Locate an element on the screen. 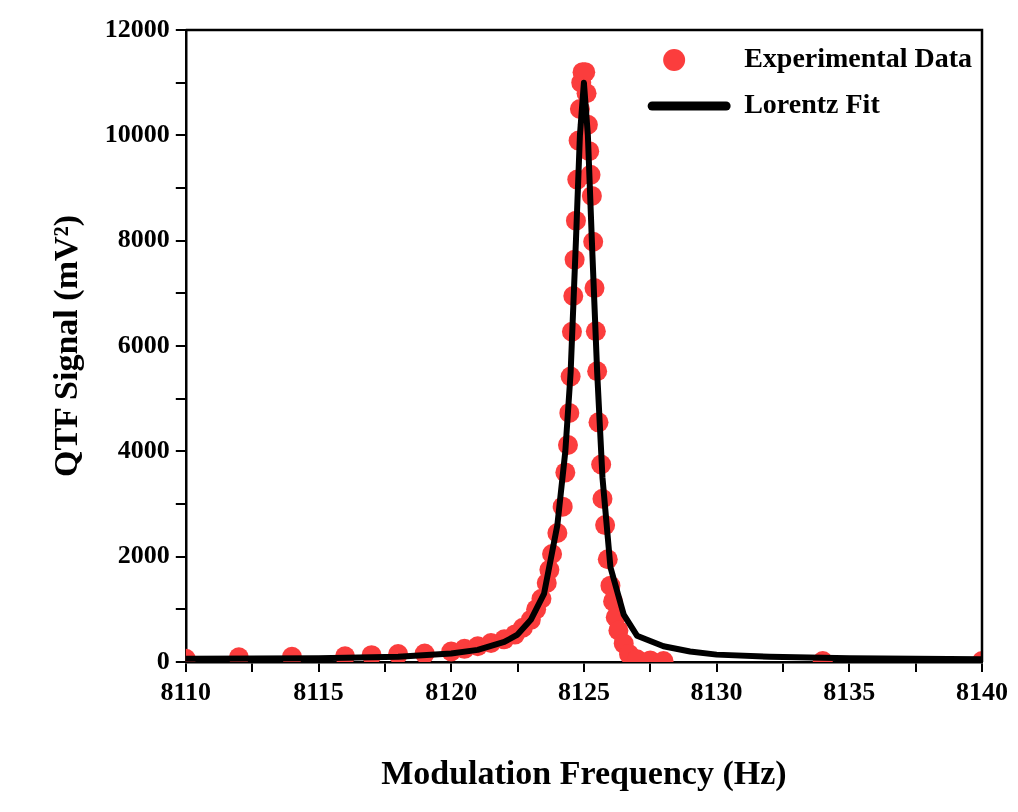 This screenshot has width=1018, height=812. x-axis-title: Modulation Frequency (Hz) is located at coordinates (584, 773).